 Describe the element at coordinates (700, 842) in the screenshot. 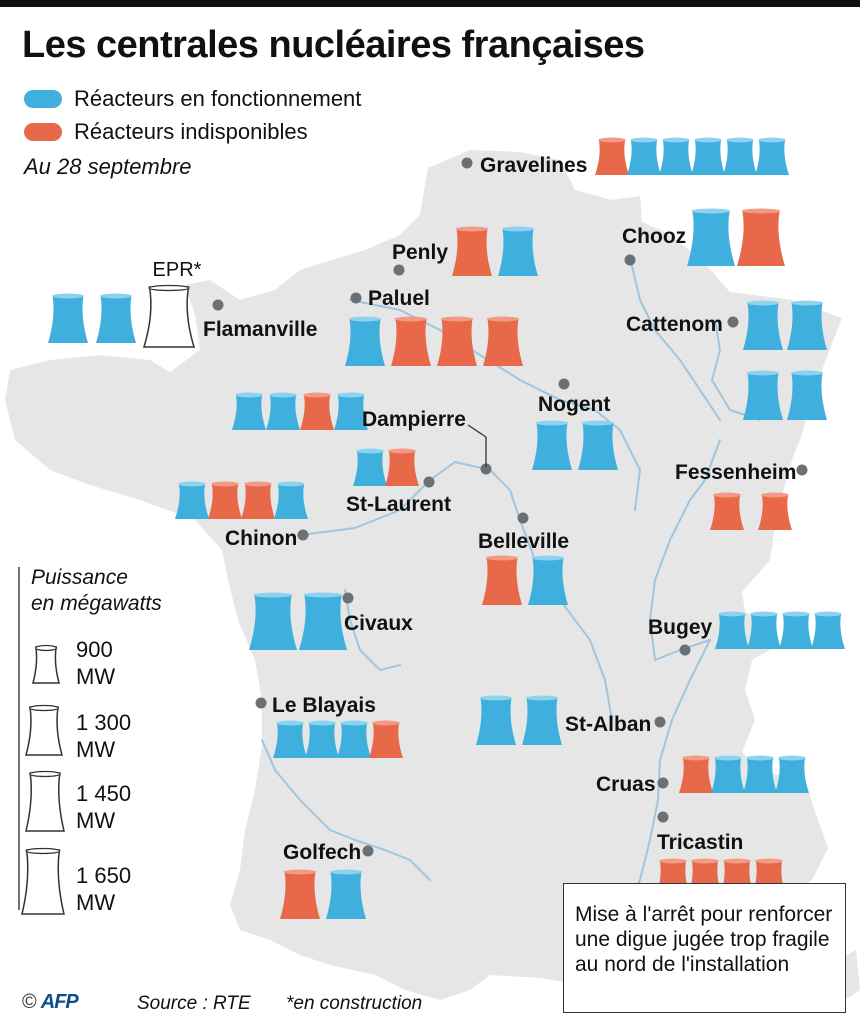

I see `label-tricastin: Tricastin` at that location.